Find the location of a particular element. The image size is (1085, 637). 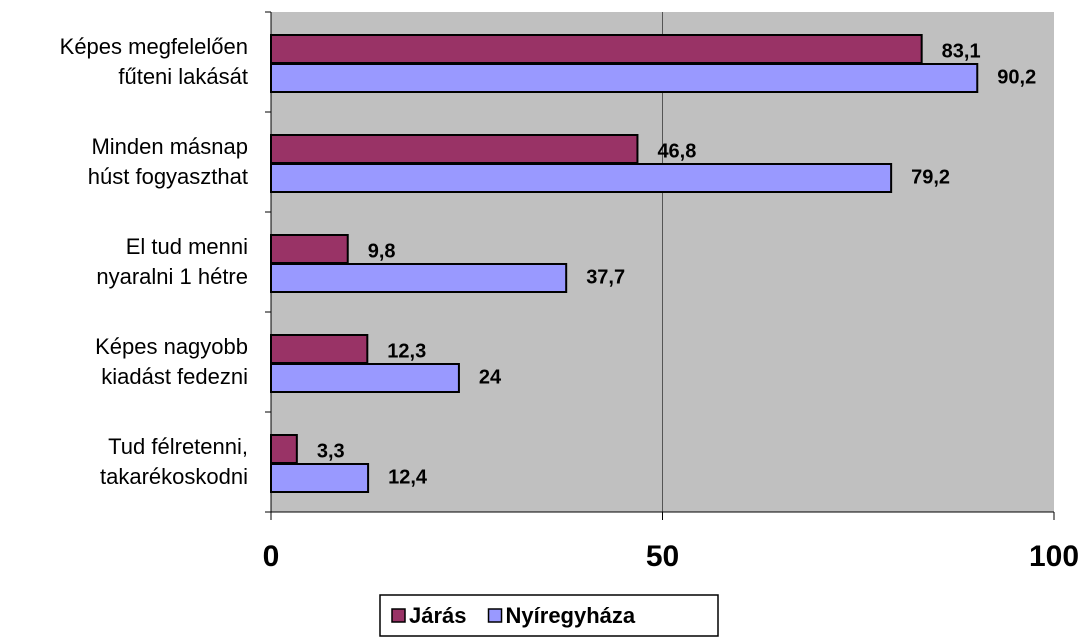

value-label: 24 is located at coordinates (490, 377).